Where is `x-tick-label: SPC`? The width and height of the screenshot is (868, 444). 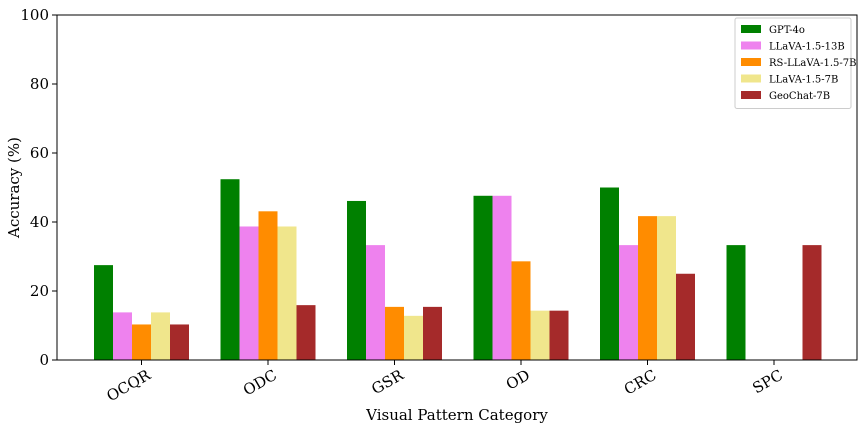
x-tick-label: SPC is located at coordinates (767, 382).